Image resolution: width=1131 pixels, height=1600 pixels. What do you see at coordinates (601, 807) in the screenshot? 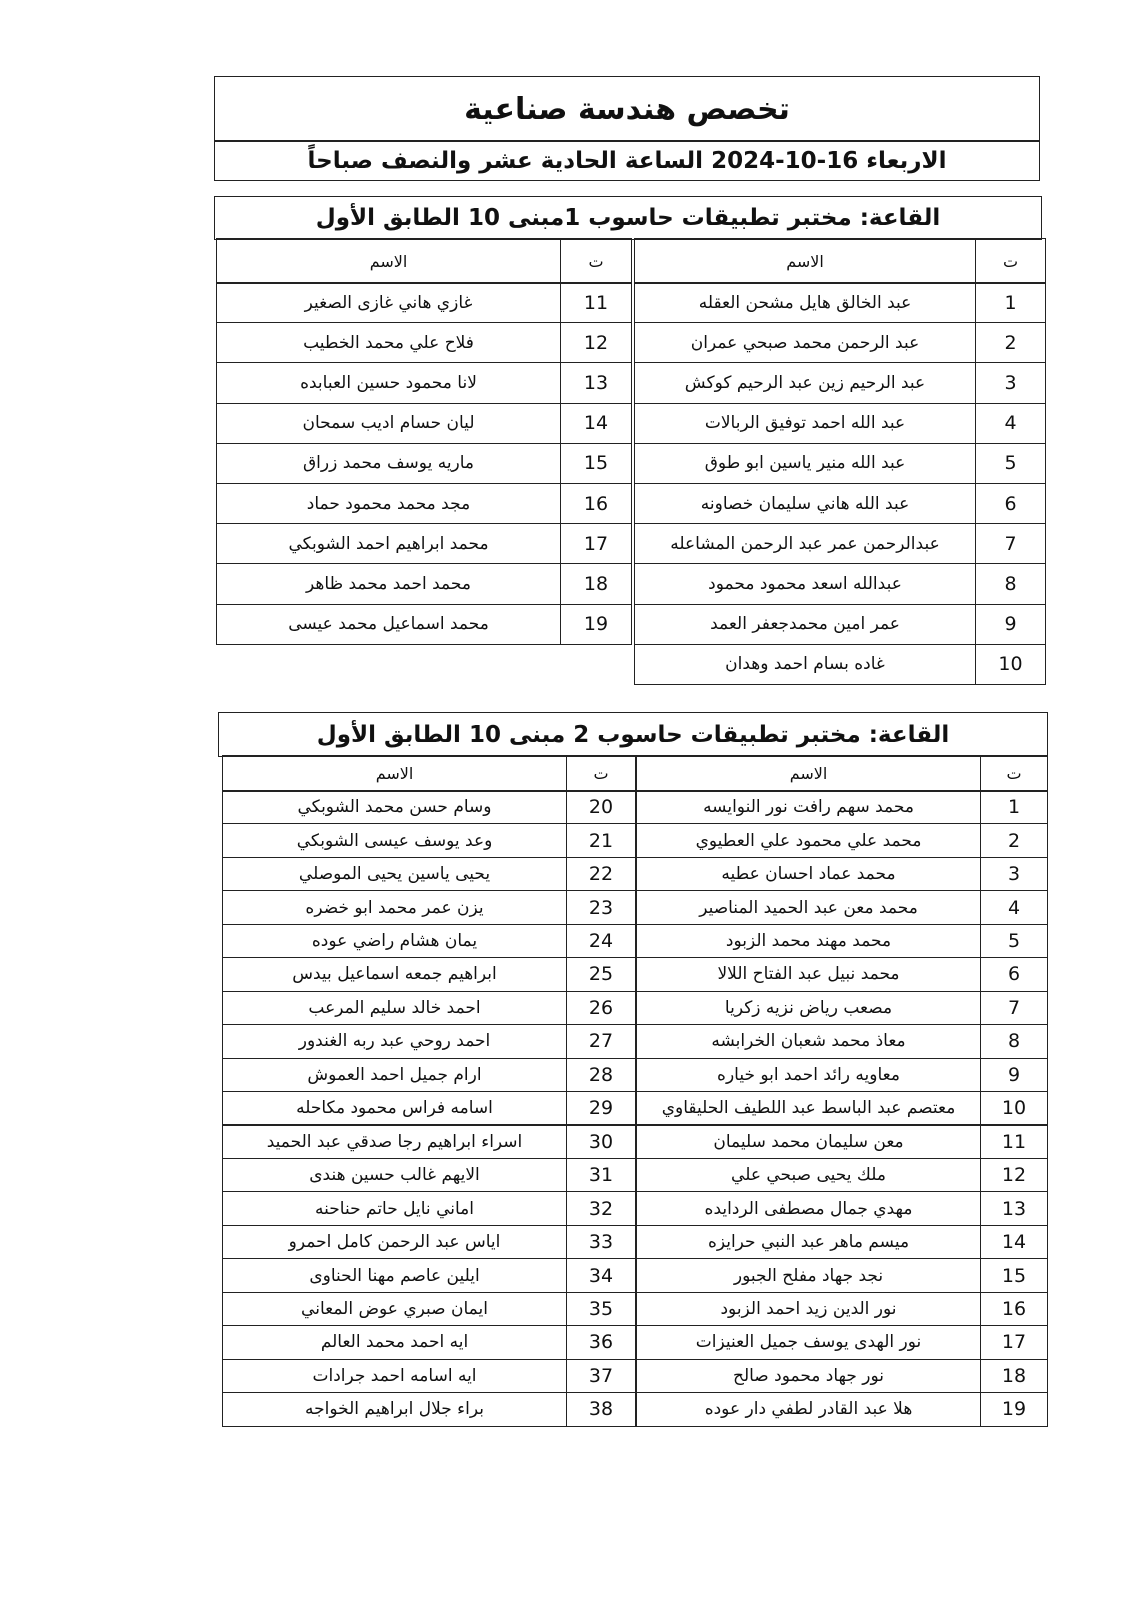
I see `row-number: 20` at bounding box center [601, 807].